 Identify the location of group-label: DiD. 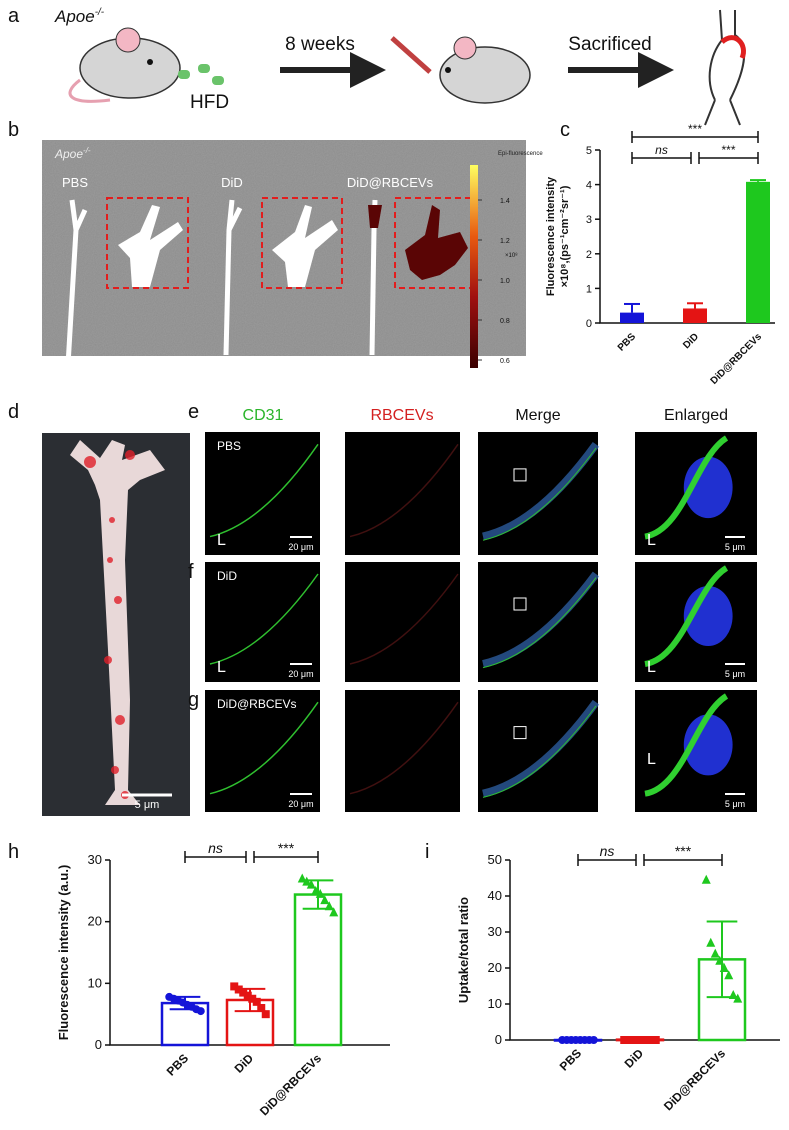
(232, 182).